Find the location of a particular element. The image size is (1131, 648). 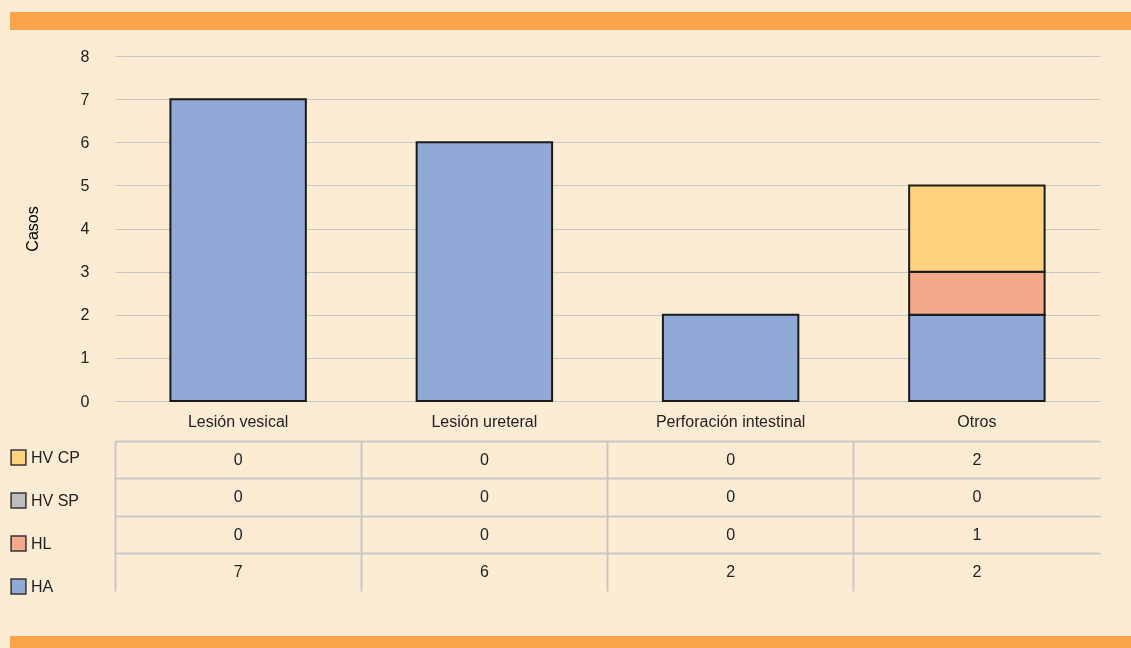

y-tick-label: 2 is located at coordinates (85, 315).